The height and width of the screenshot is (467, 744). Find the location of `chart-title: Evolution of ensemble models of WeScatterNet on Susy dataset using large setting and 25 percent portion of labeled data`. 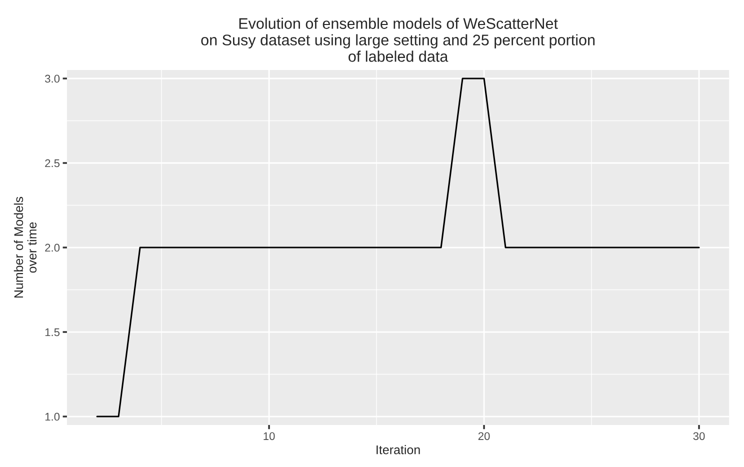

chart-title: Evolution of ensemble models of WeScatterNet on Susy dataset using large setting and 25 percent portion of labeled data is located at coordinates (398, 40).